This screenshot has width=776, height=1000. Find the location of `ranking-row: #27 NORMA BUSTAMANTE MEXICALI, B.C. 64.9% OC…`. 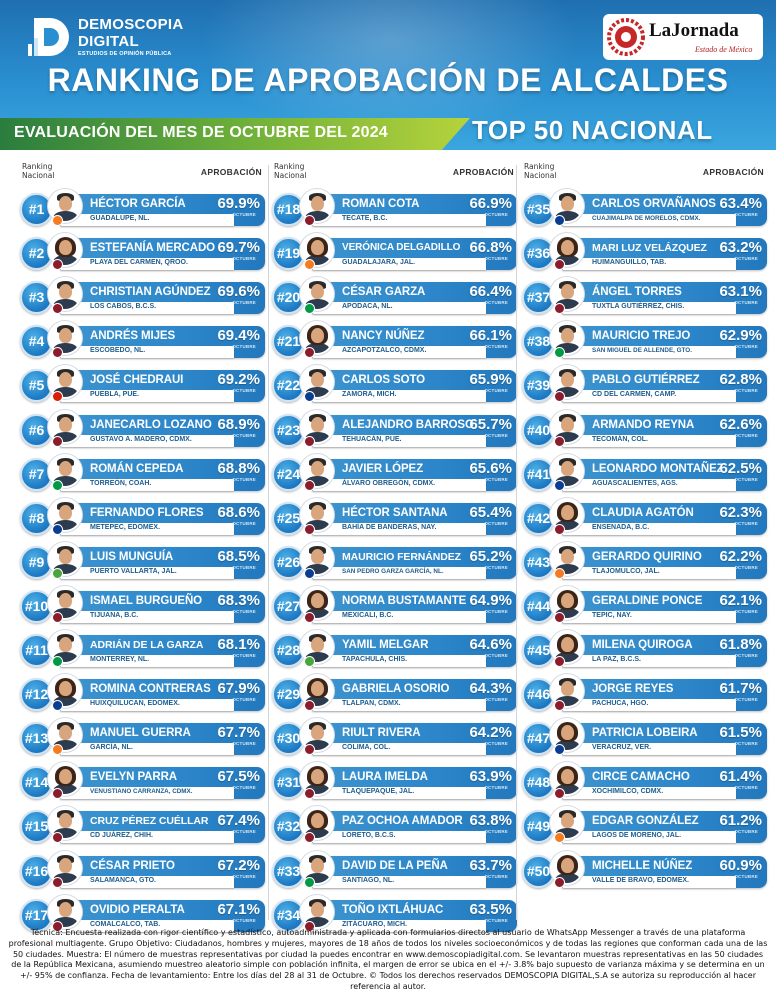

ranking-row: #27 NORMA BUSTAMANTE MEXICALI, B.C. 64.9% OC… is located at coordinates (395, 604).